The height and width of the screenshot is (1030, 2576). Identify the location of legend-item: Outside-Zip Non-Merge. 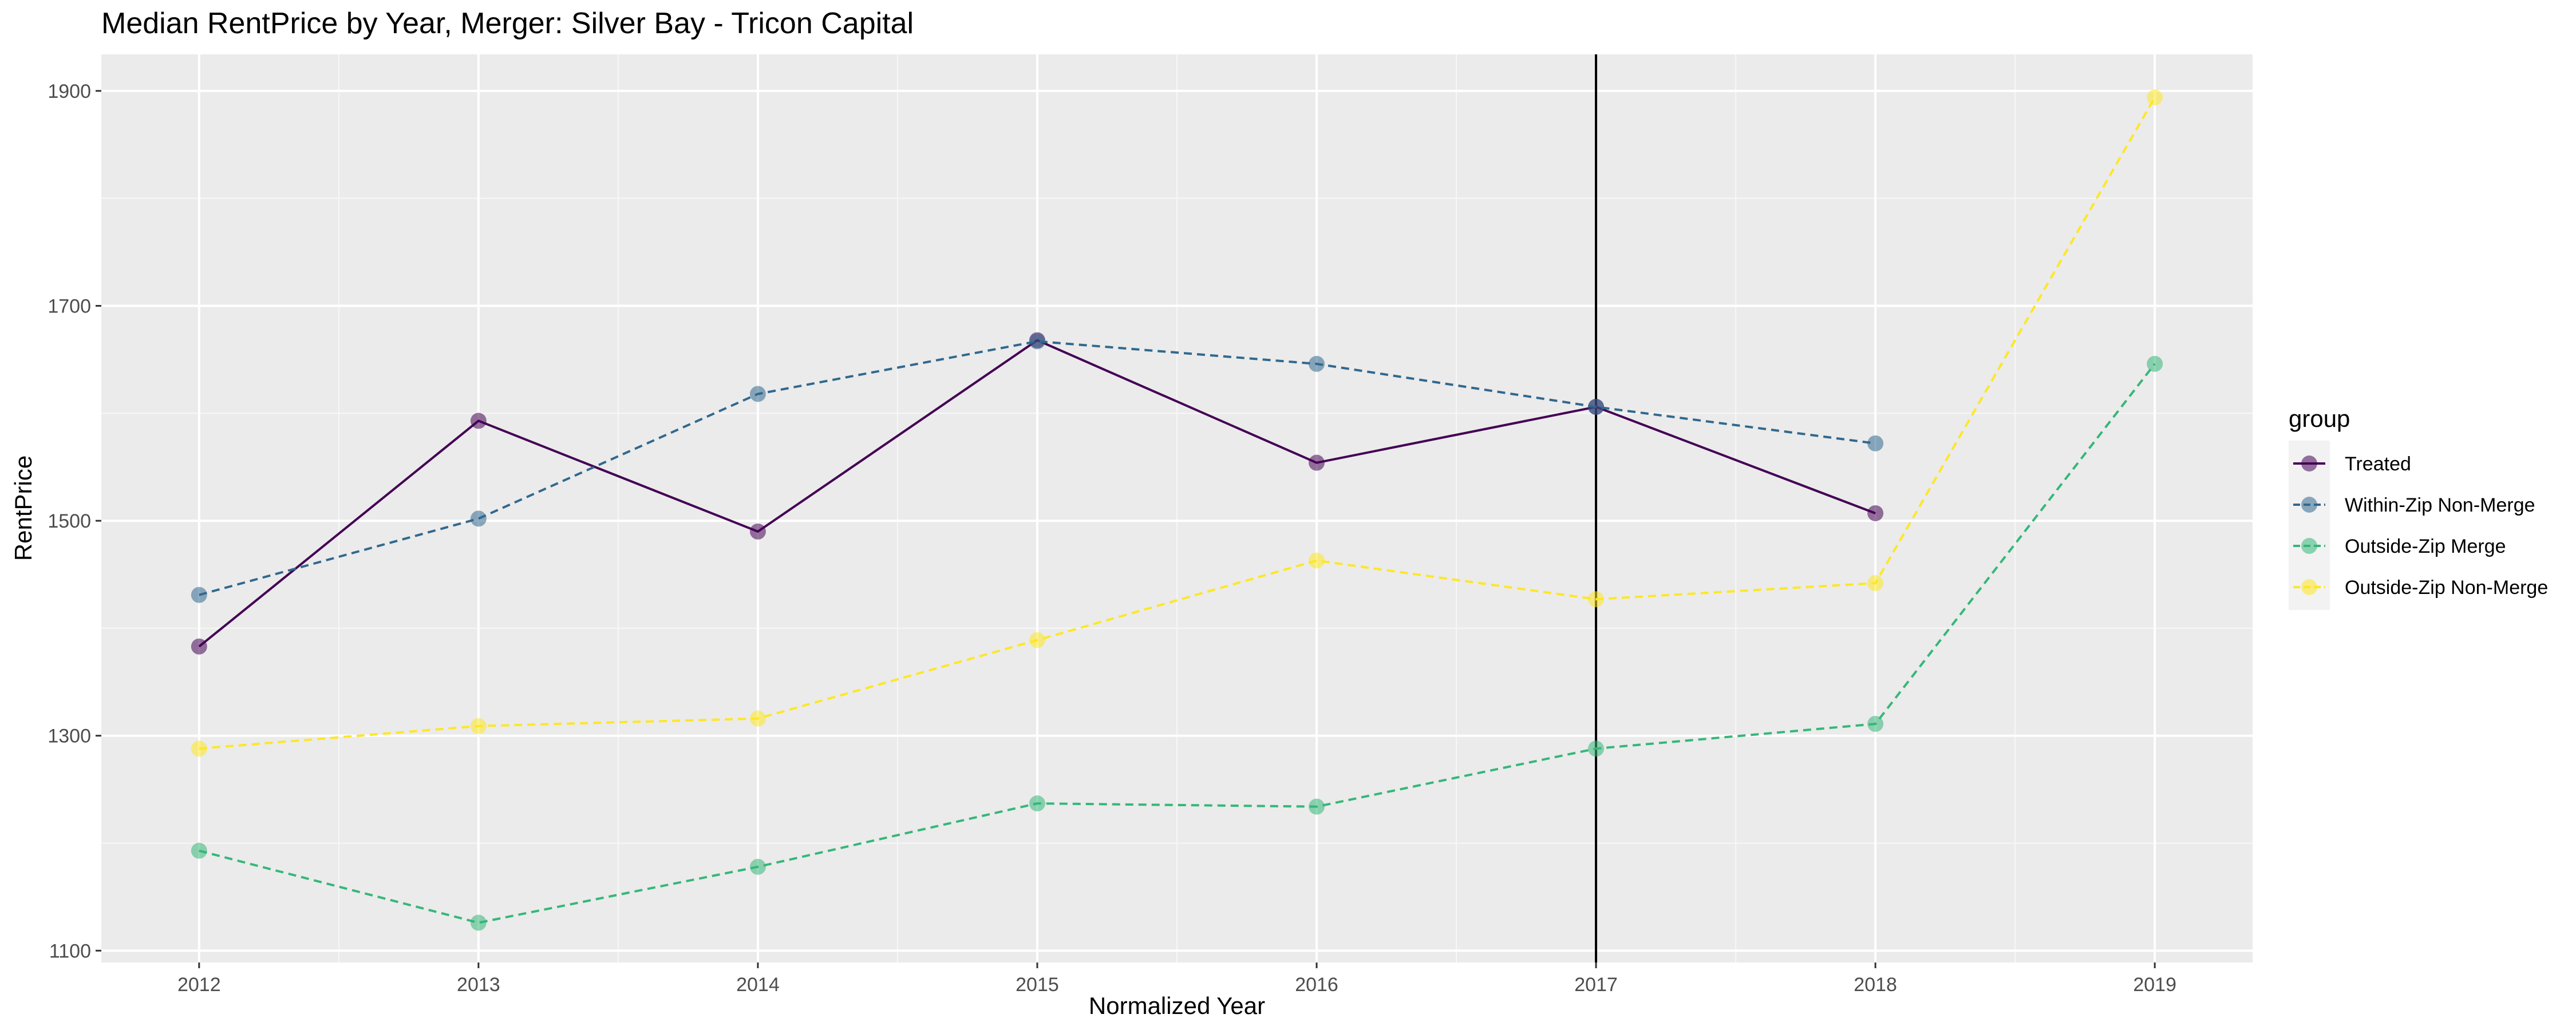
(2420, 588).